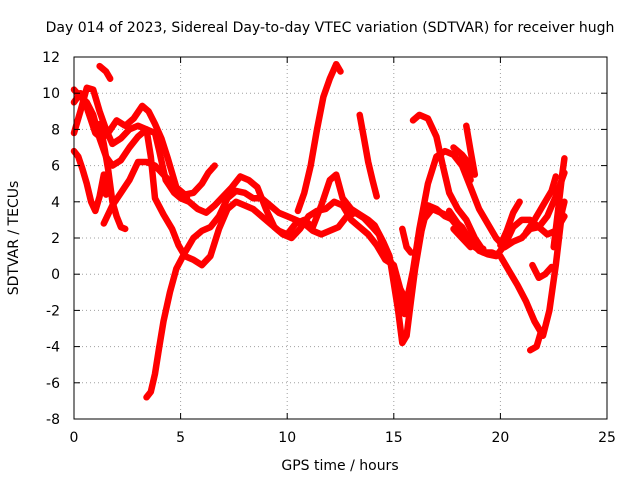  Describe the element at coordinates (112, 176) in the screenshot. I see `series-s7` at that location.